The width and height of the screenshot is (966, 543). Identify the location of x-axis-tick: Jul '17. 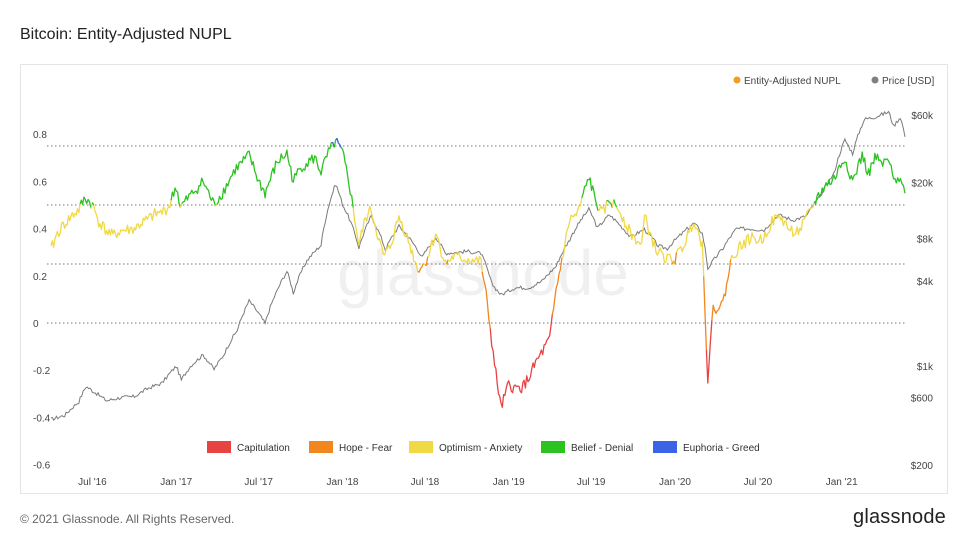
(258, 482).